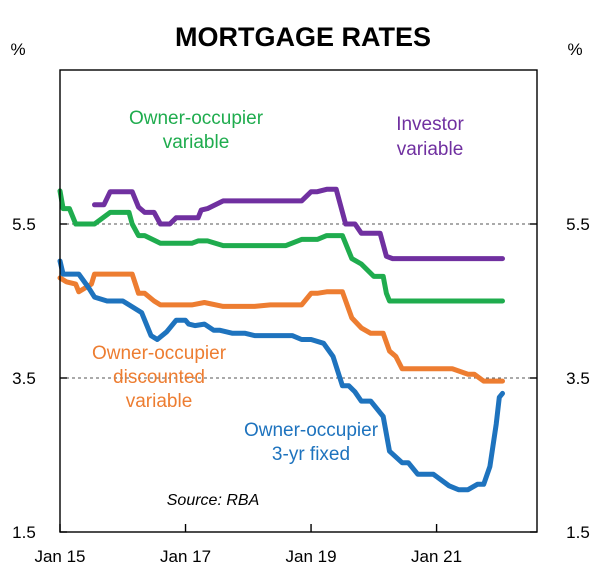  What do you see at coordinates (59, 556) in the screenshot?
I see `x-tick-label: Jan 15` at bounding box center [59, 556].